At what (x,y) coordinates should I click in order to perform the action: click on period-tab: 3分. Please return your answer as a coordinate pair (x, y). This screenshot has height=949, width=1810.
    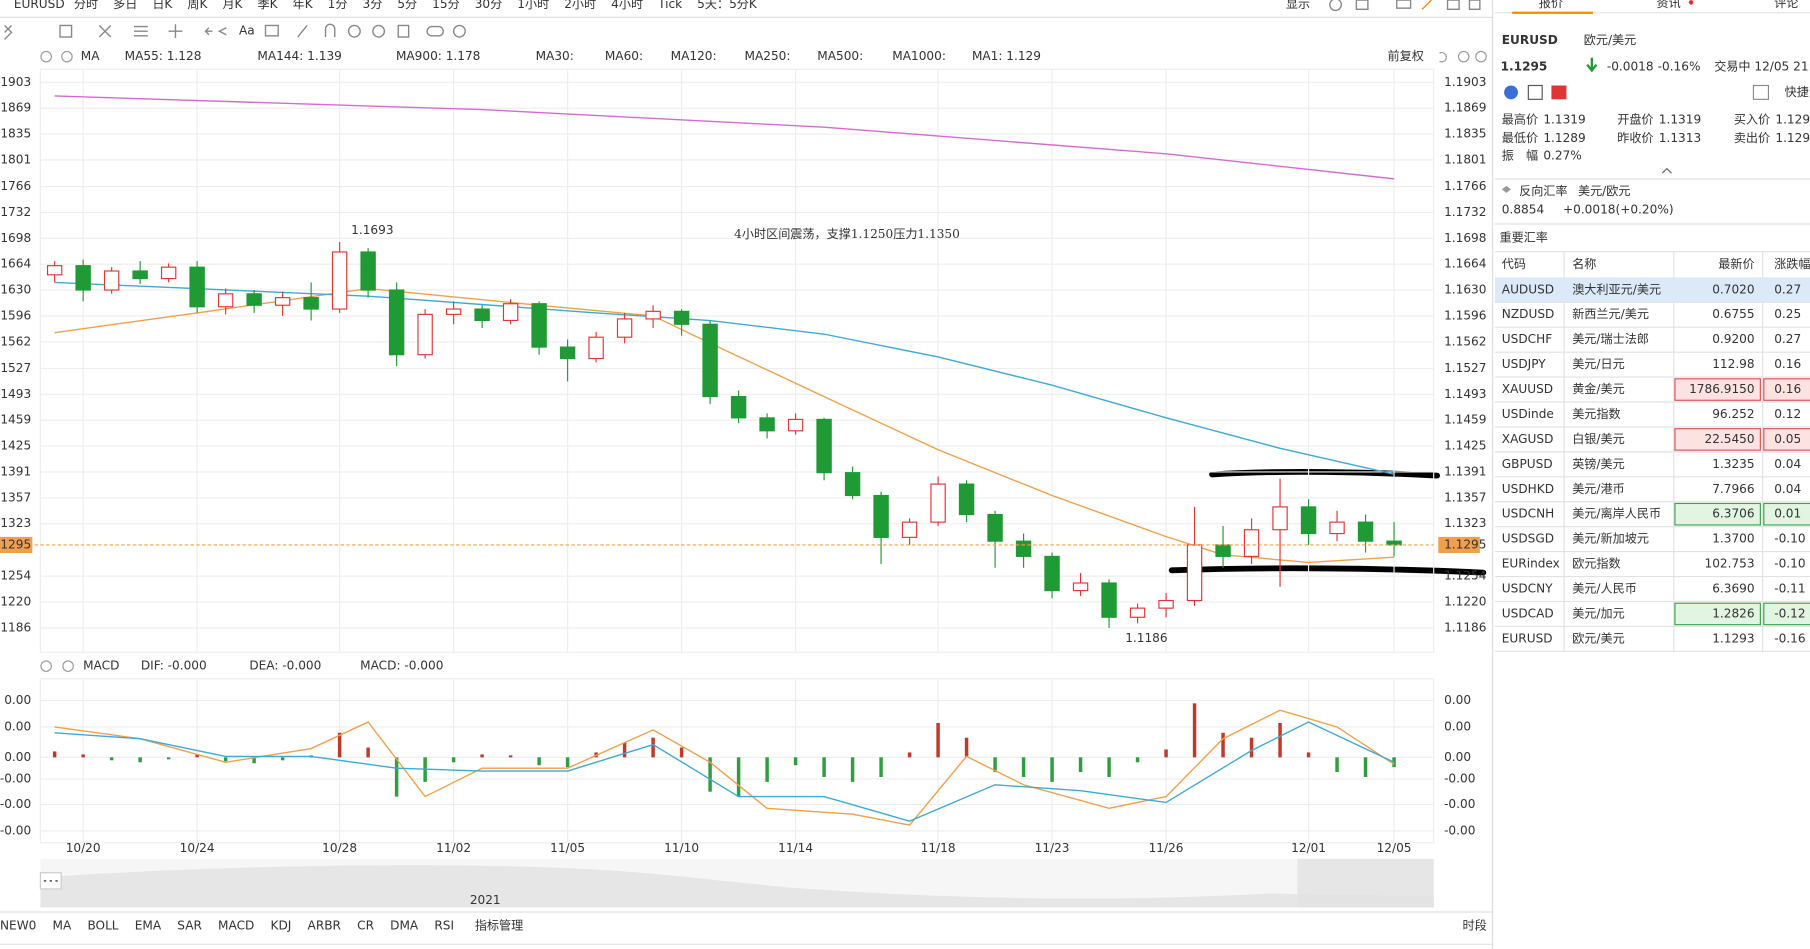
    Looking at the image, I should click on (373, 5).